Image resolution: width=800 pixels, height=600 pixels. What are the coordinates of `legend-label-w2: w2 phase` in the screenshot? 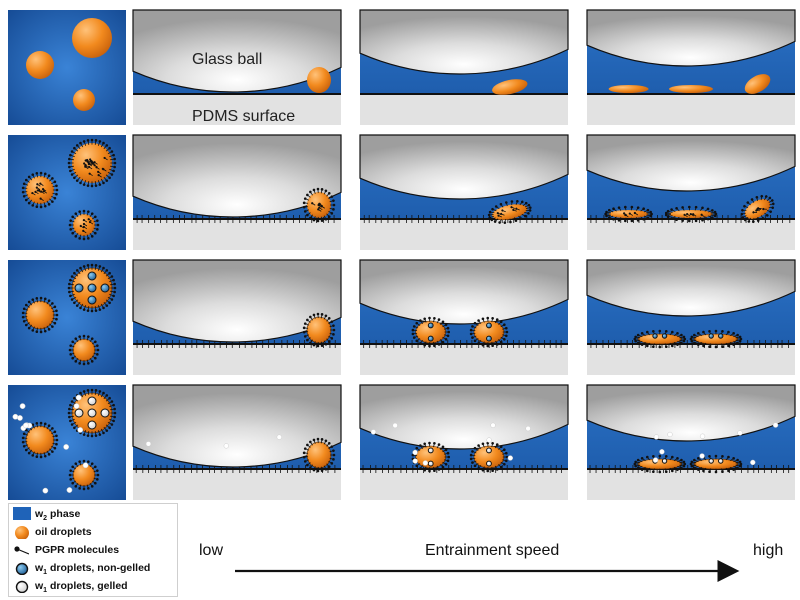 It's located at (58, 515).